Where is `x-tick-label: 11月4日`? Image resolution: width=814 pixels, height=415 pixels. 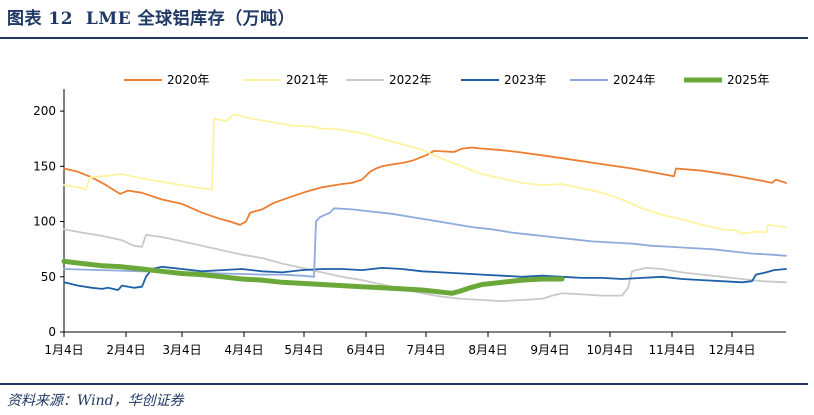
x-tick-label: 11月4日 is located at coordinates (672, 350).